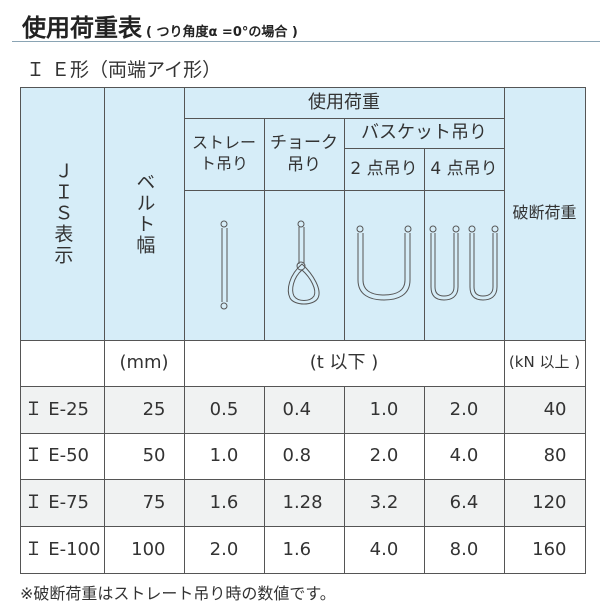 The width and height of the screenshot is (600, 604). I want to click on cell-straight: 2.0, so click(224, 549).